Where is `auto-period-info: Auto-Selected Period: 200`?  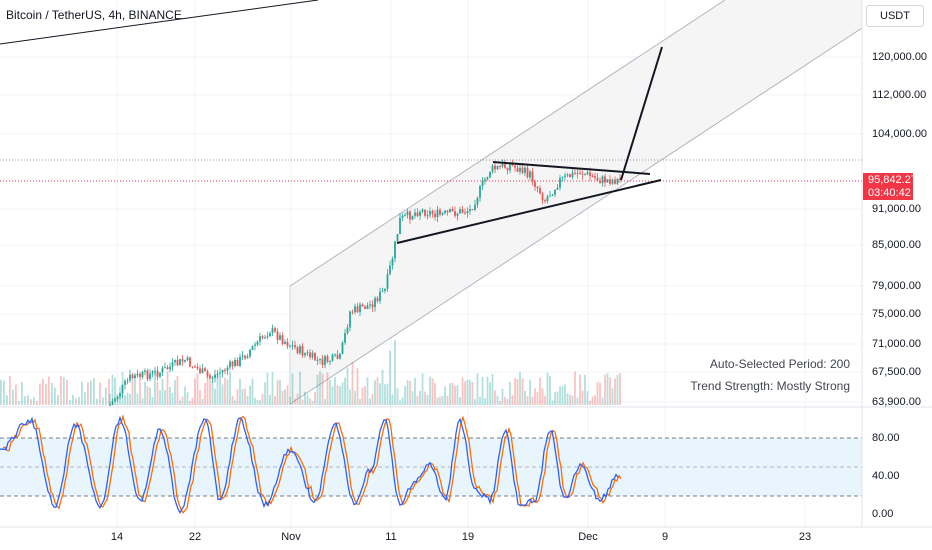 auto-period-info: Auto-Selected Period: 200 is located at coordinates (779, 364).